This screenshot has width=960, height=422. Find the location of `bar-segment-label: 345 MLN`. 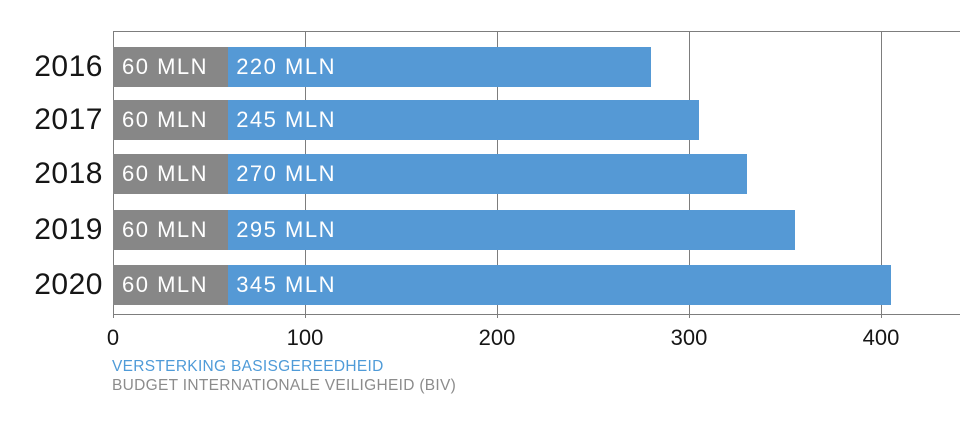

bar-segment-label: 345 MLN is located at coordinates (286, 284).